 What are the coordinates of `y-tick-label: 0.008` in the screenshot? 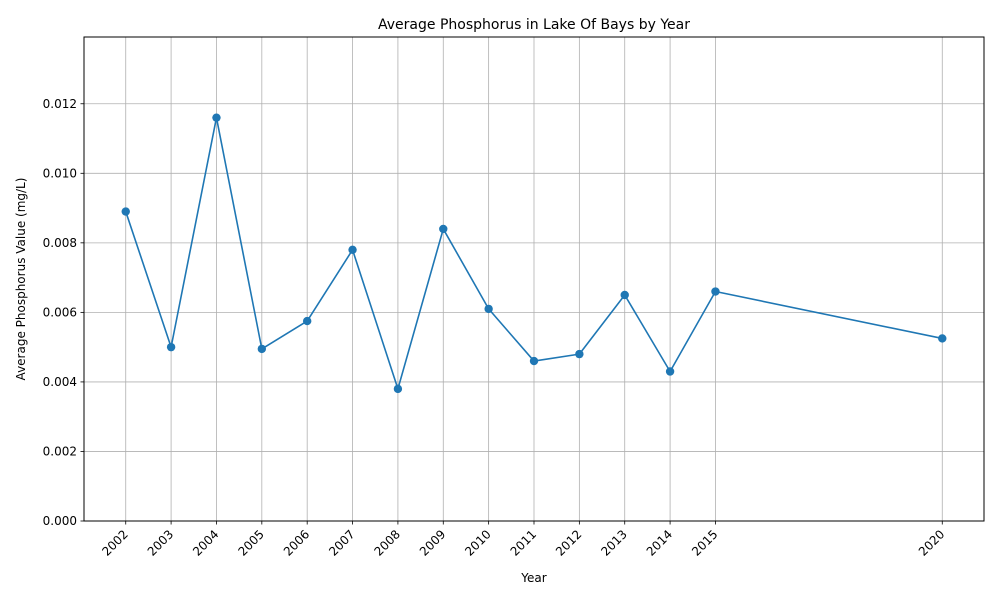 It's located at (60, 243).